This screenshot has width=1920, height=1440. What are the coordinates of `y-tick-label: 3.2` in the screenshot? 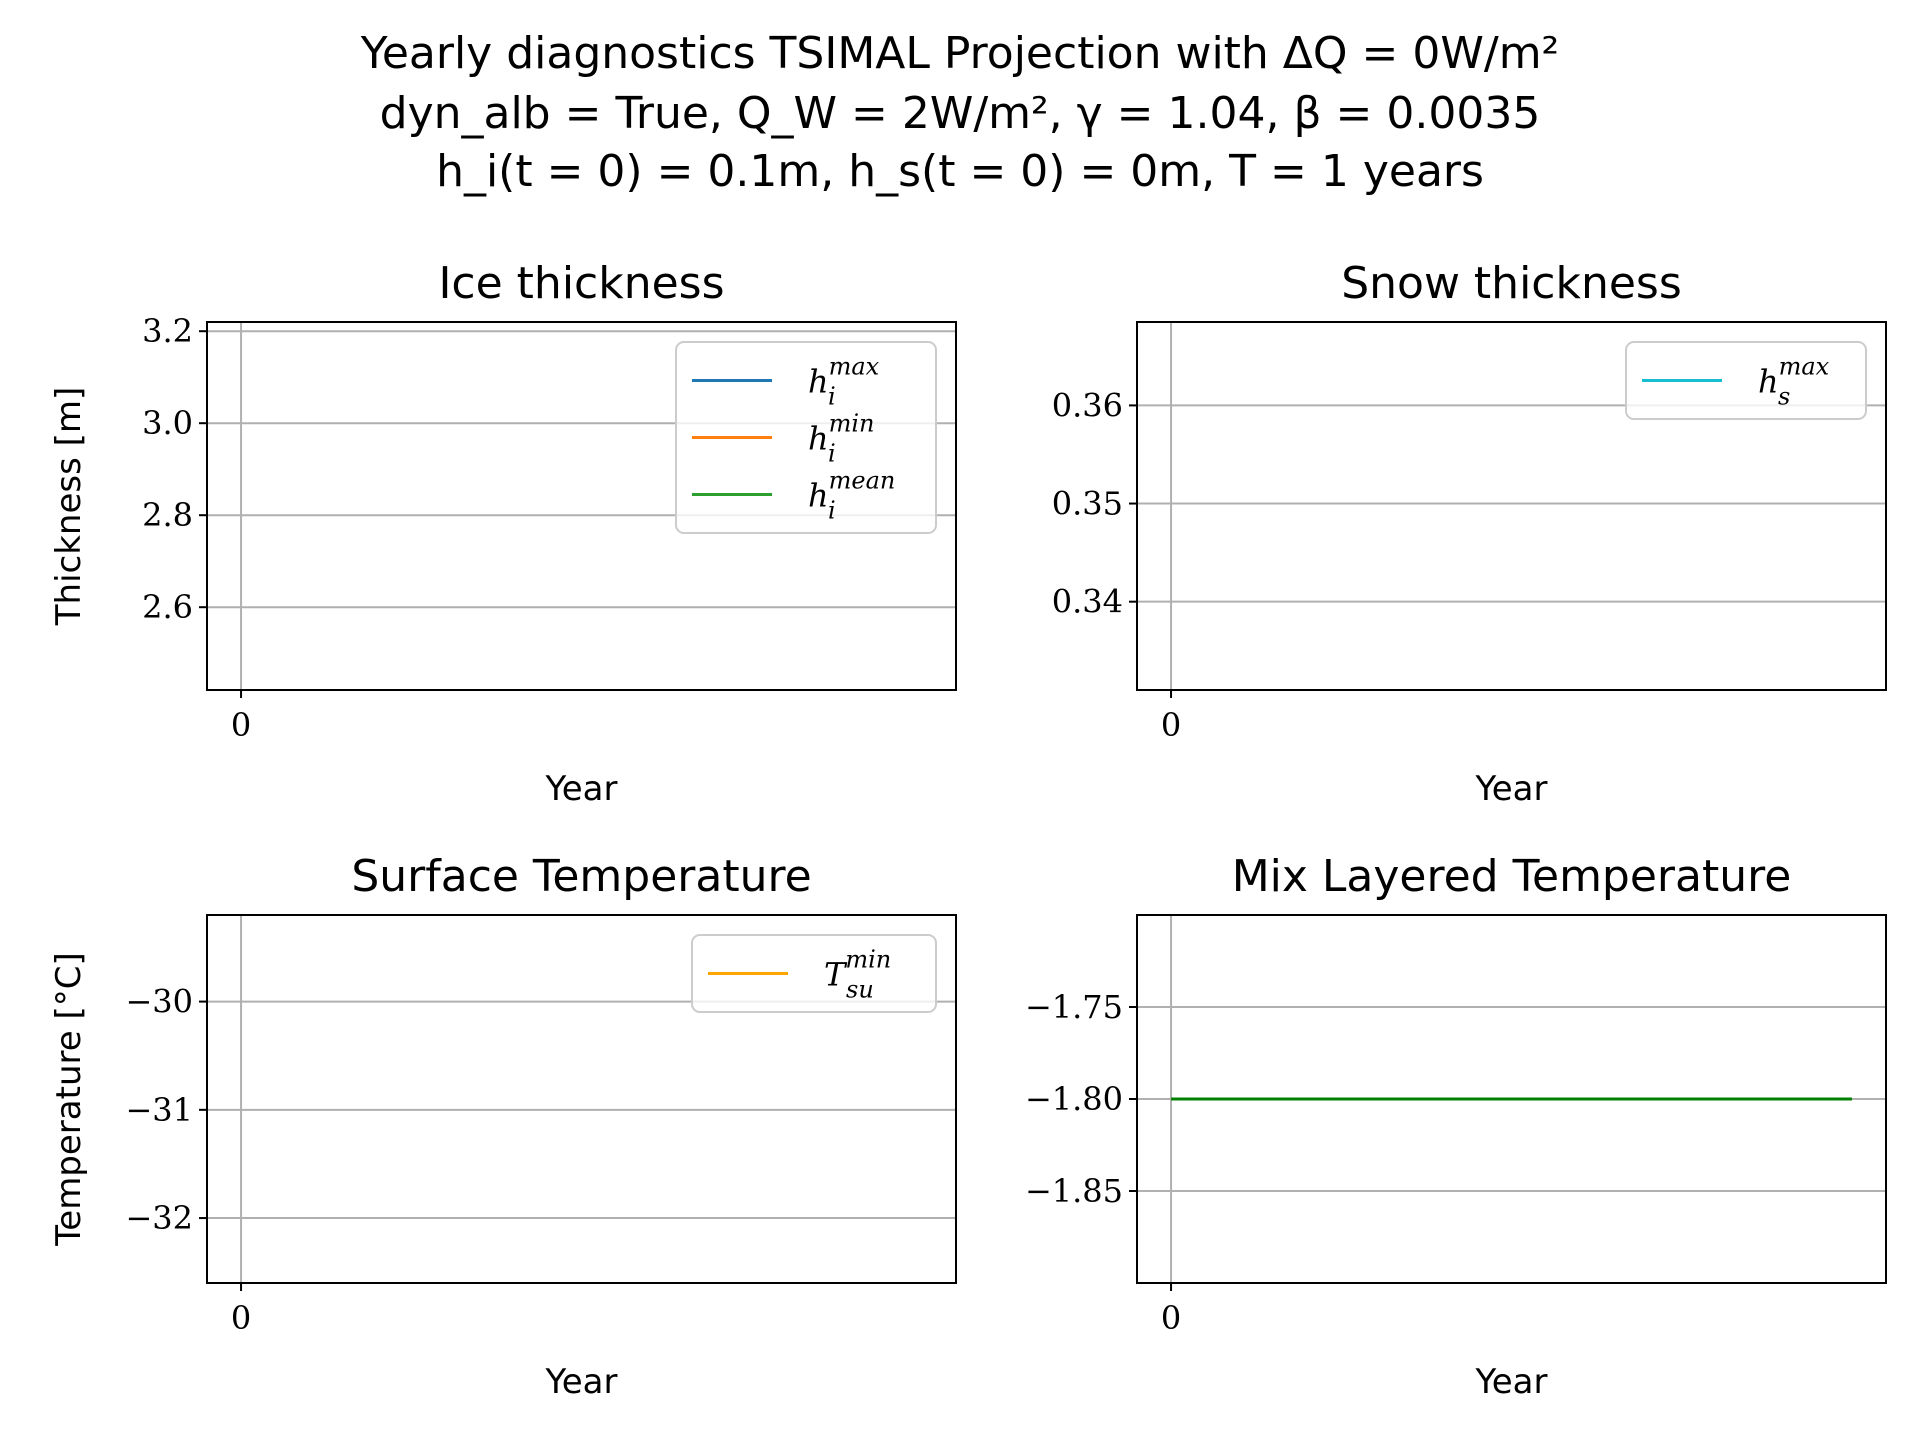 It's located at (167, 331).